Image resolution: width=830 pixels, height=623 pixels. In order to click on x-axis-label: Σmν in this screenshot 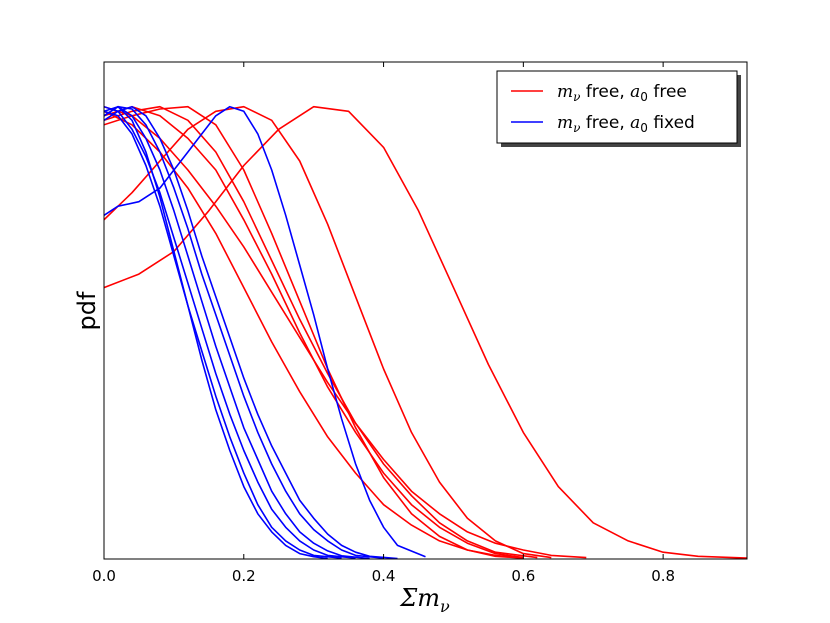, I will do `click(424, 600)`.